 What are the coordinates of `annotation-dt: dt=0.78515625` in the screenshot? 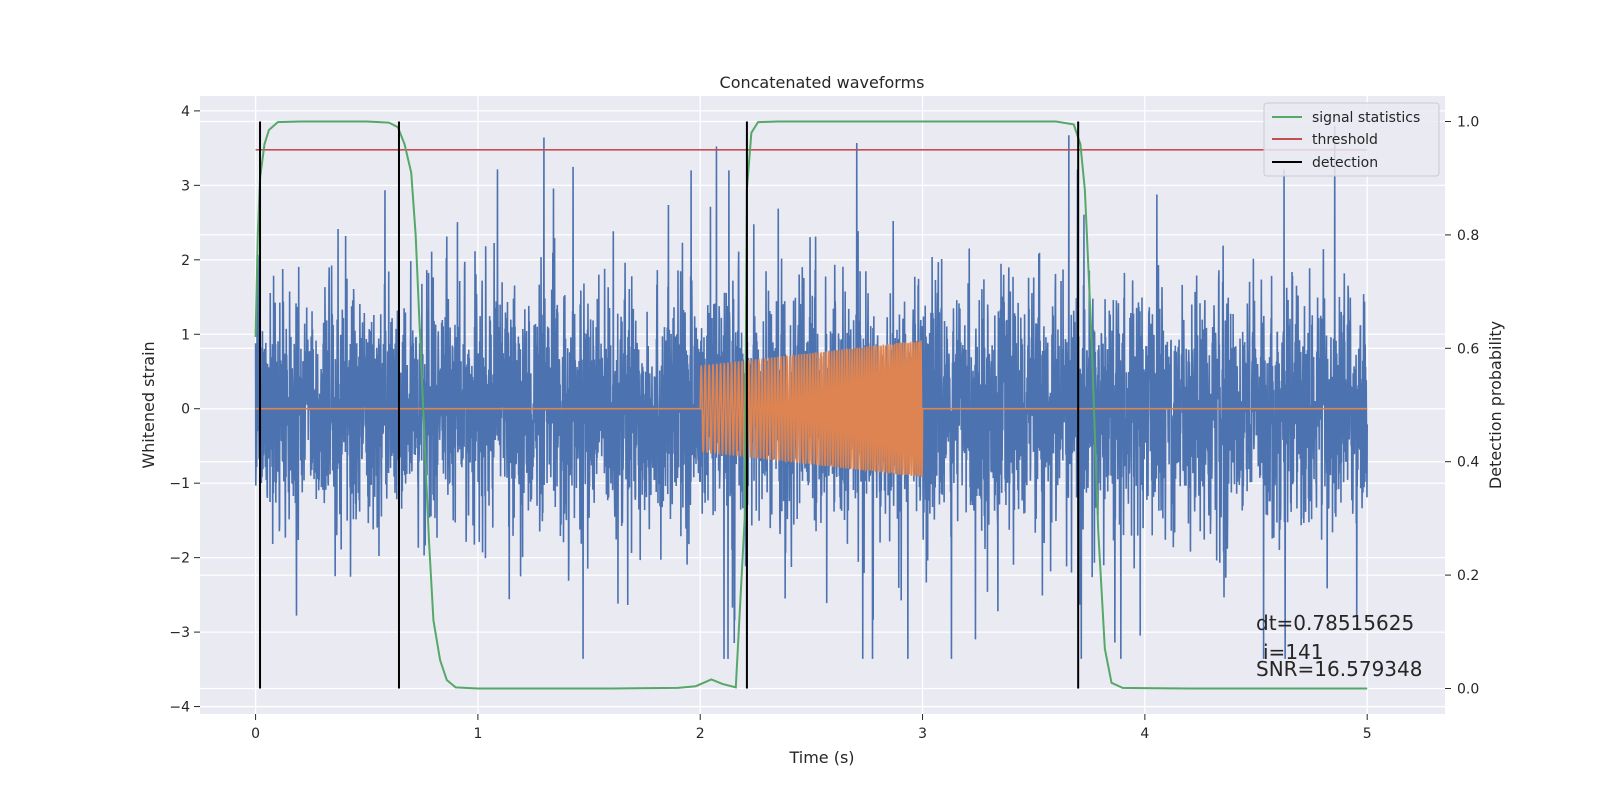 It's located at (1335, 623).